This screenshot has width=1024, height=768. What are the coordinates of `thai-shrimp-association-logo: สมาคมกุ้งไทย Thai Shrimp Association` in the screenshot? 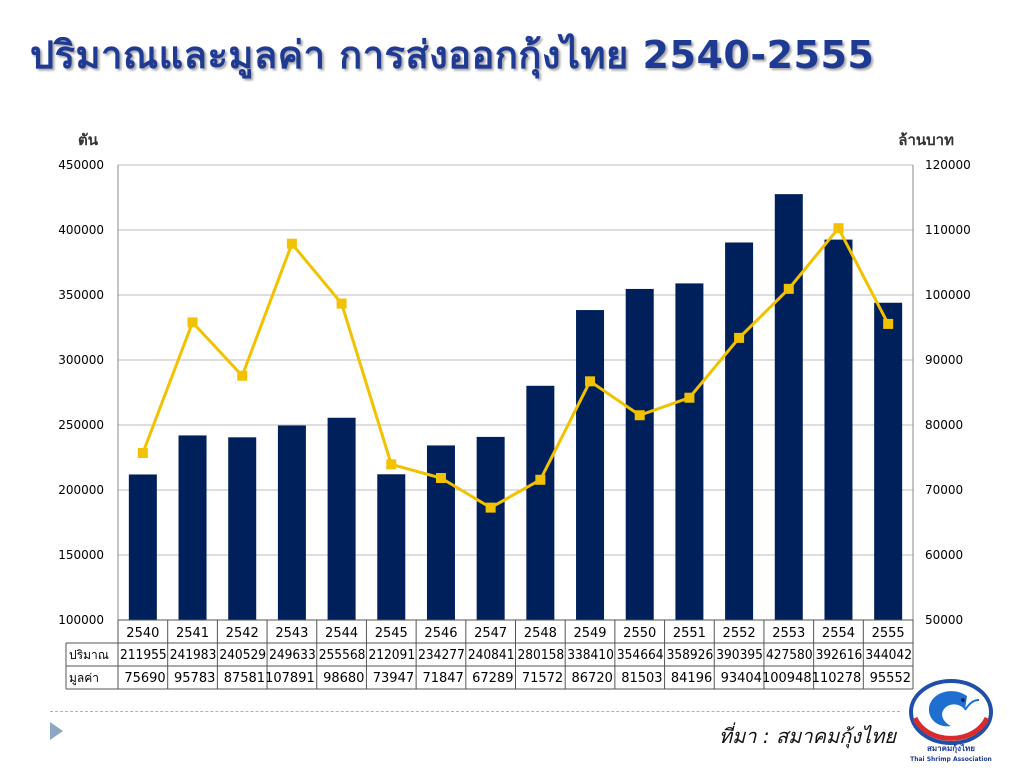 It's located at (951, 721).